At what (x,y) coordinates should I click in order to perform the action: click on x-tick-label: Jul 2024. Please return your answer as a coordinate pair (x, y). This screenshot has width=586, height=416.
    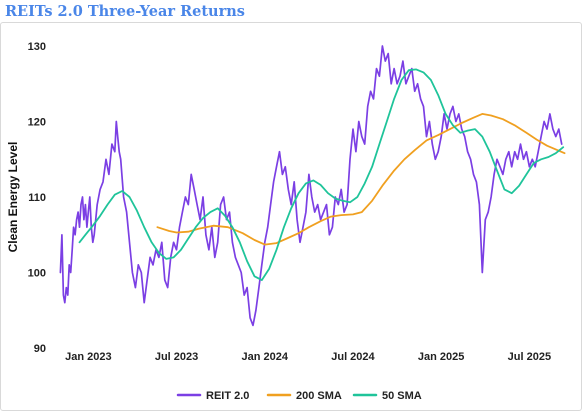
    Looking at the image, I should click on (353, 357).